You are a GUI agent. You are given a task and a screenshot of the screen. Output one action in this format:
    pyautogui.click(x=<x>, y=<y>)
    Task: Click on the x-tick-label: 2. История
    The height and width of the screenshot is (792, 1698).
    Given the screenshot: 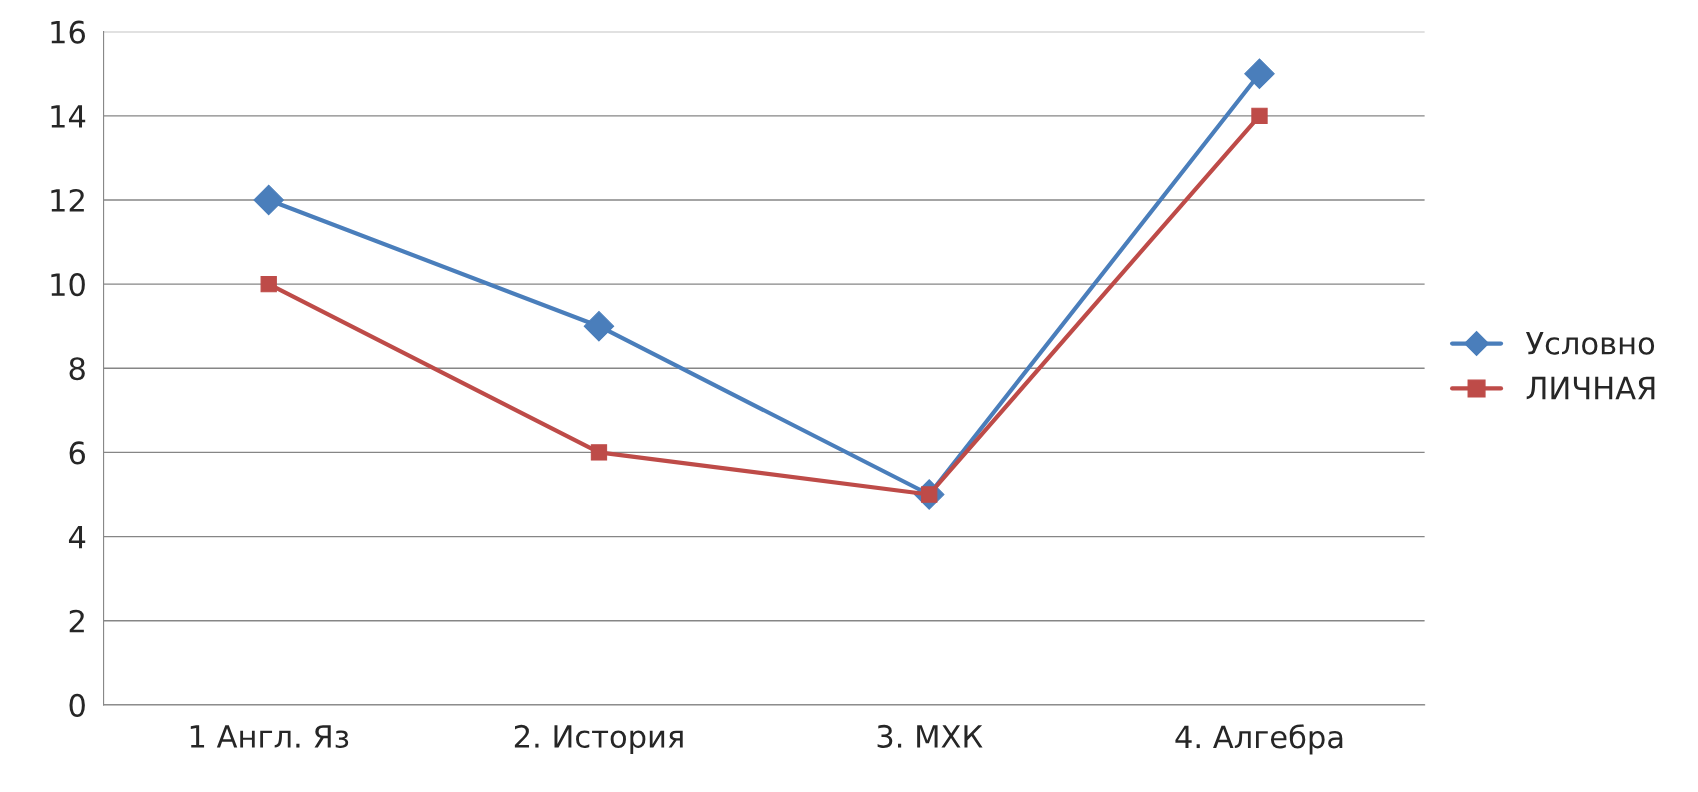 What is the action you would take?
    pyautogui.click(x=598, y=739)
    